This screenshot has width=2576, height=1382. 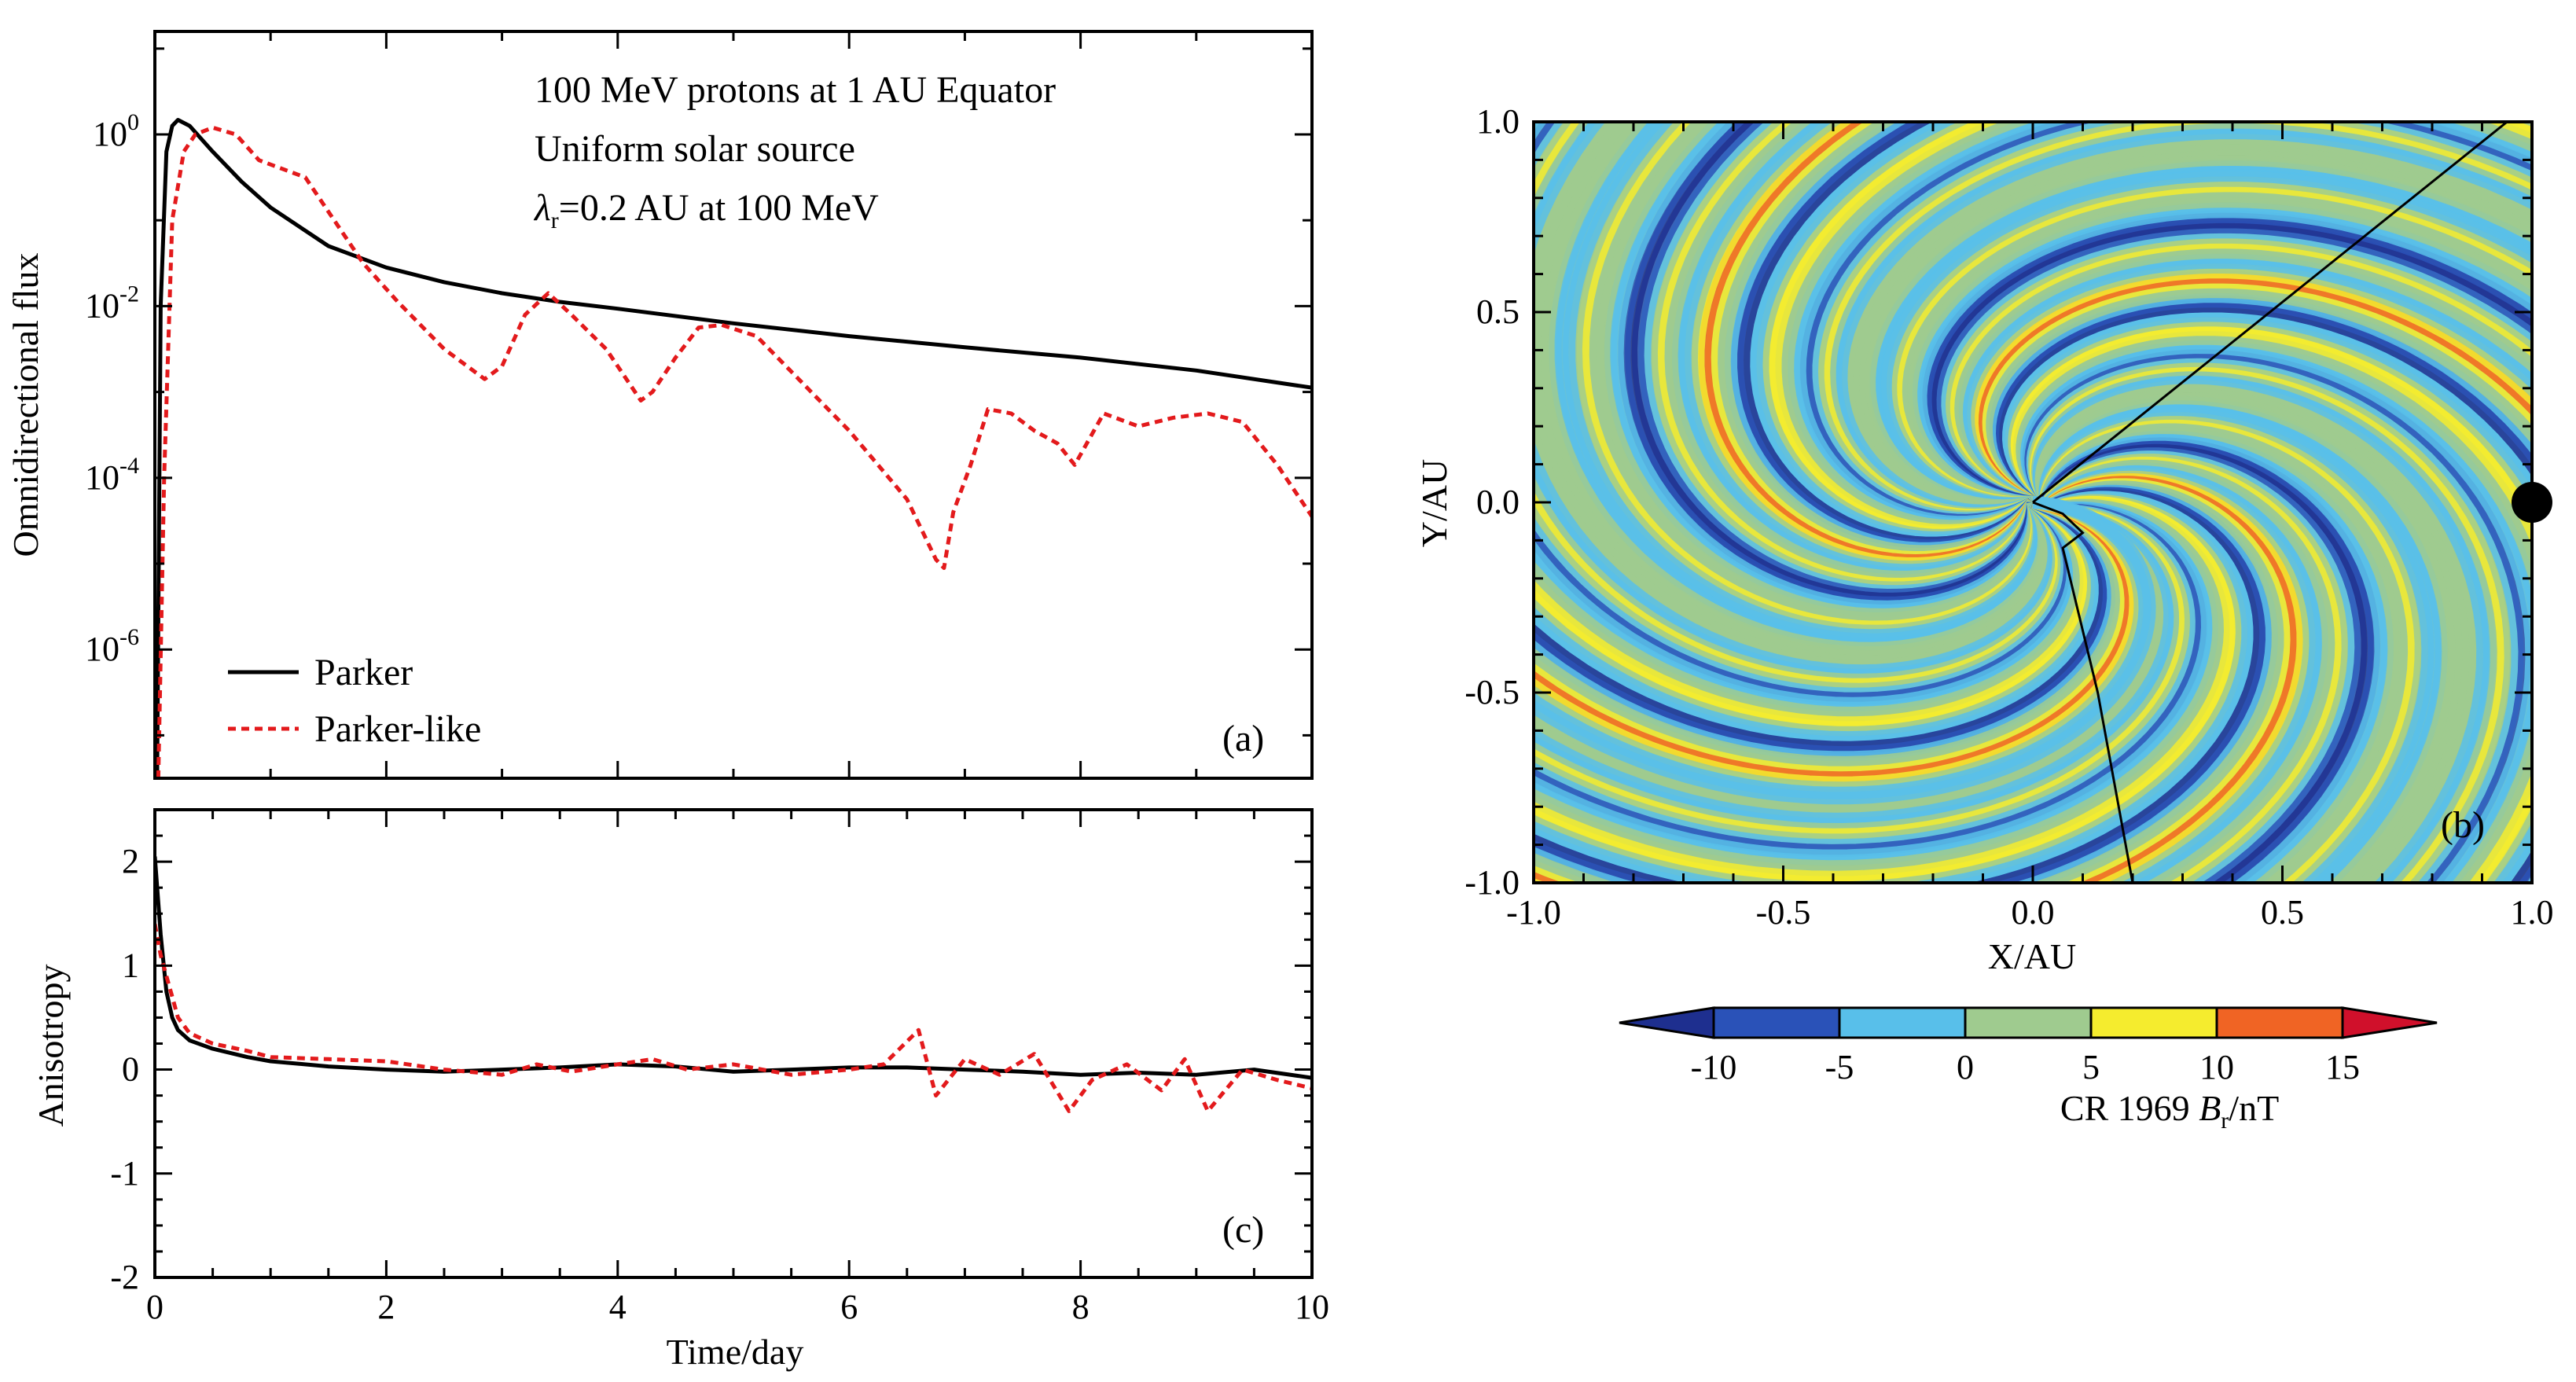 I want to click on lambda-value: =0.2 AU at 100 MeV, so click(x=719, y=208).